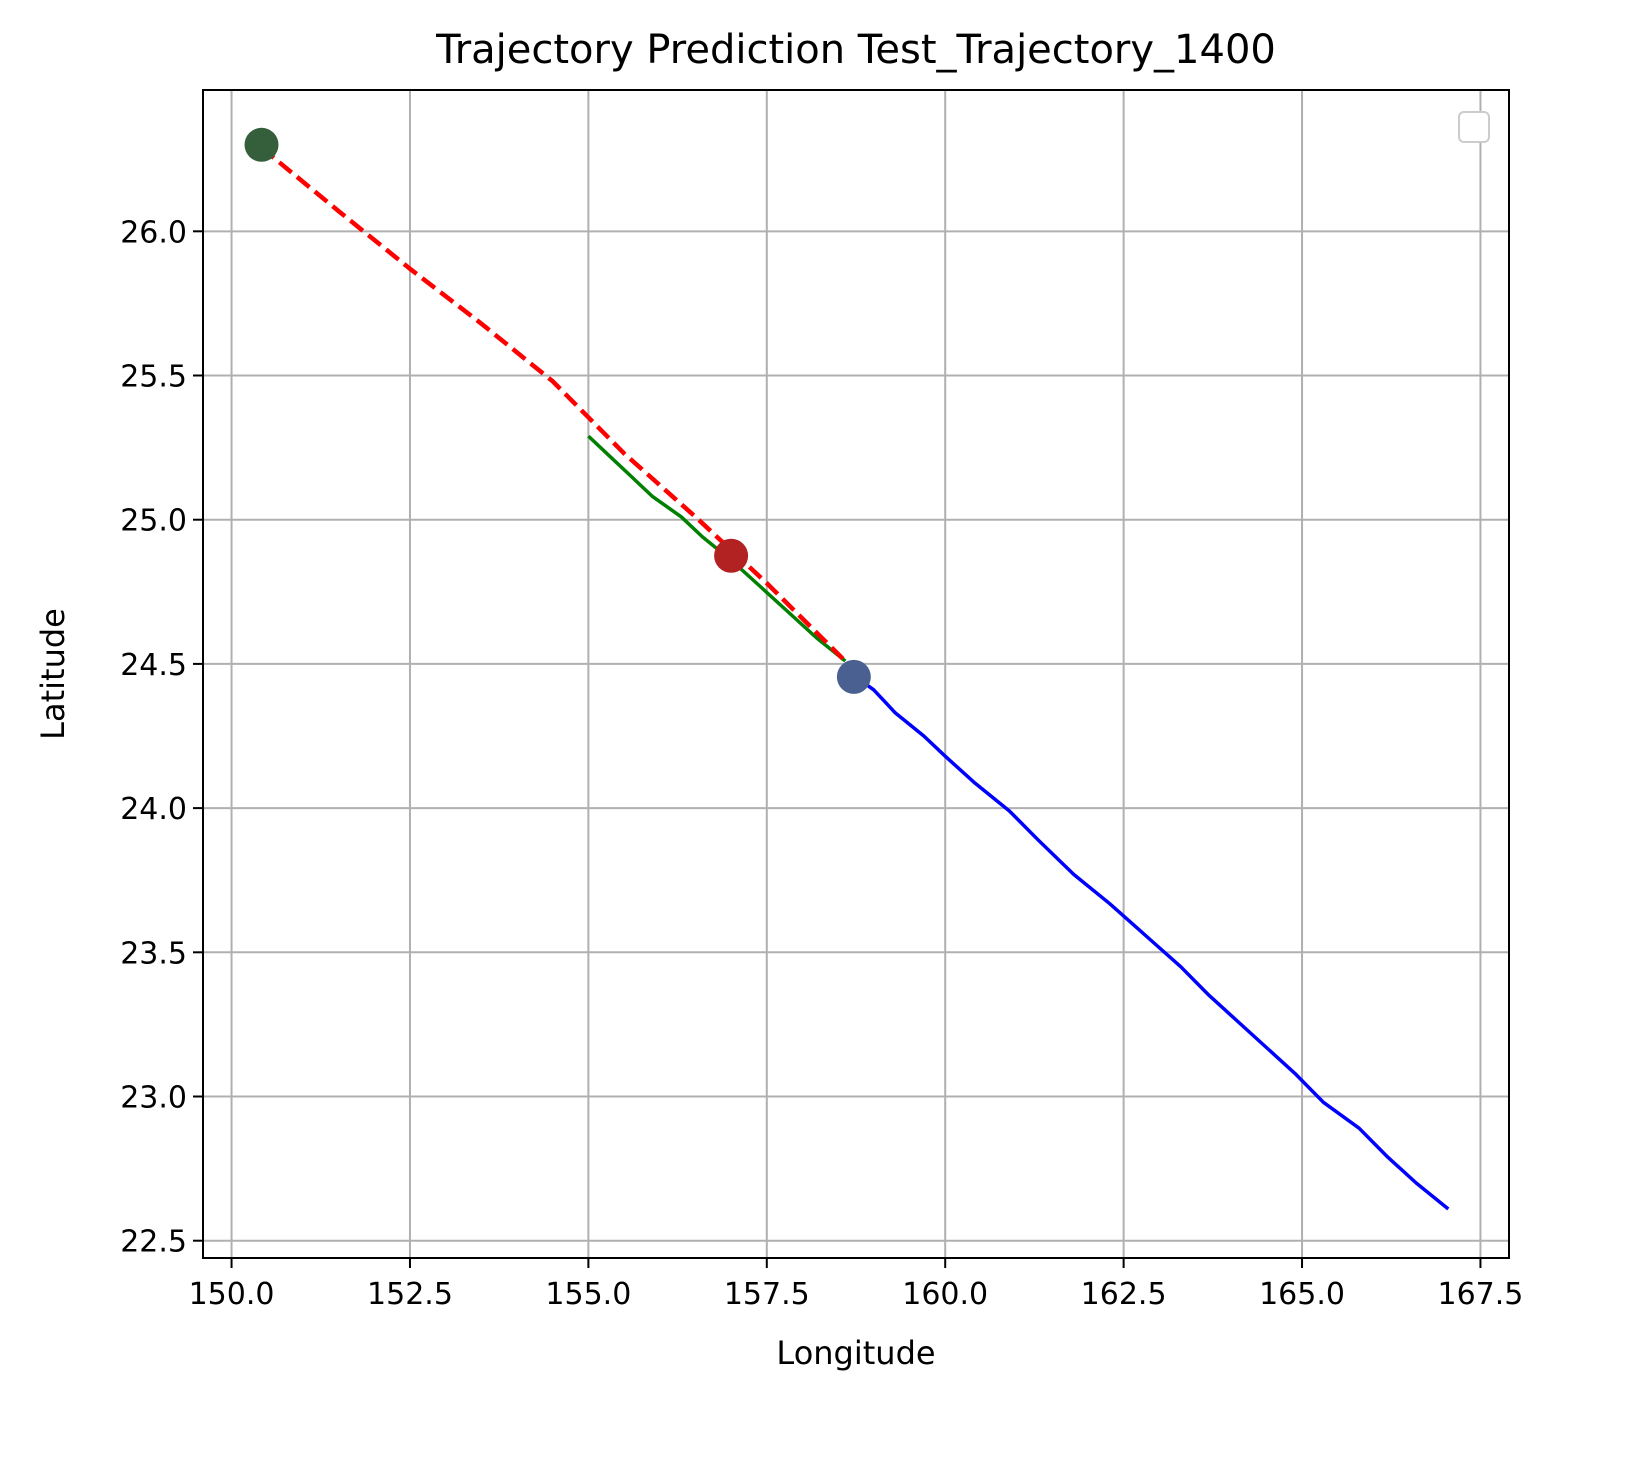  What do you see at coordinates (945, 1294) in the screenshot?
I see `x-tick-label: 160.0` at bounding box center [945, 1294].